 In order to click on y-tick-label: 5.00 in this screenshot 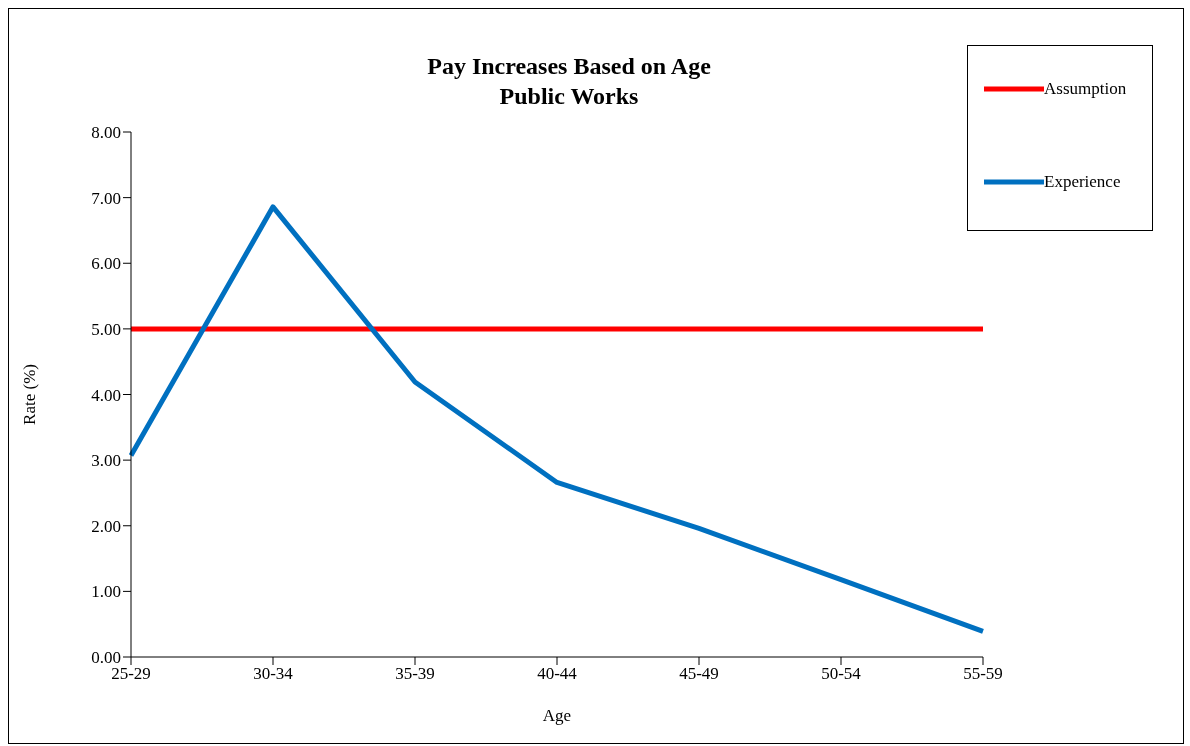, I will do `click(106, 329)`.